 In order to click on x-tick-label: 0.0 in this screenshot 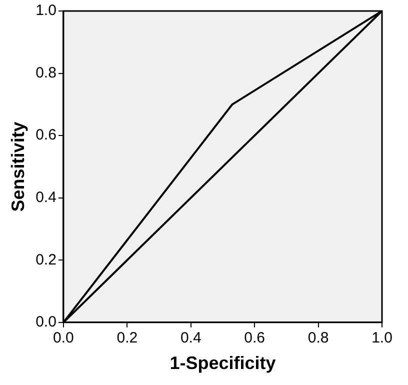, I will do `click(63, 338)`.